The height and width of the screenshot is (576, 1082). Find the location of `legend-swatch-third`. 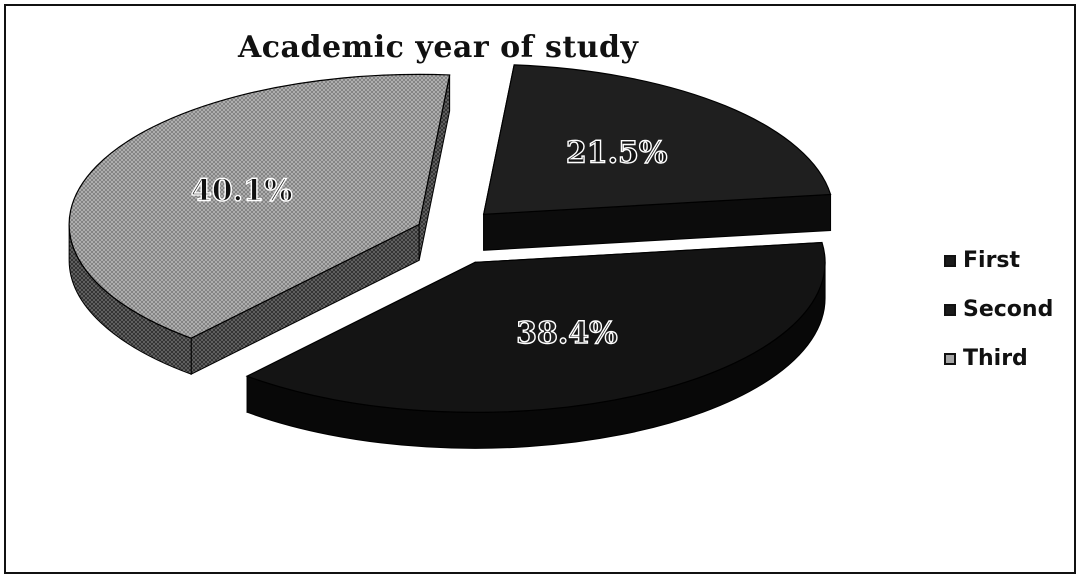

legend-swatch-third is located at coordinates (950, 358).